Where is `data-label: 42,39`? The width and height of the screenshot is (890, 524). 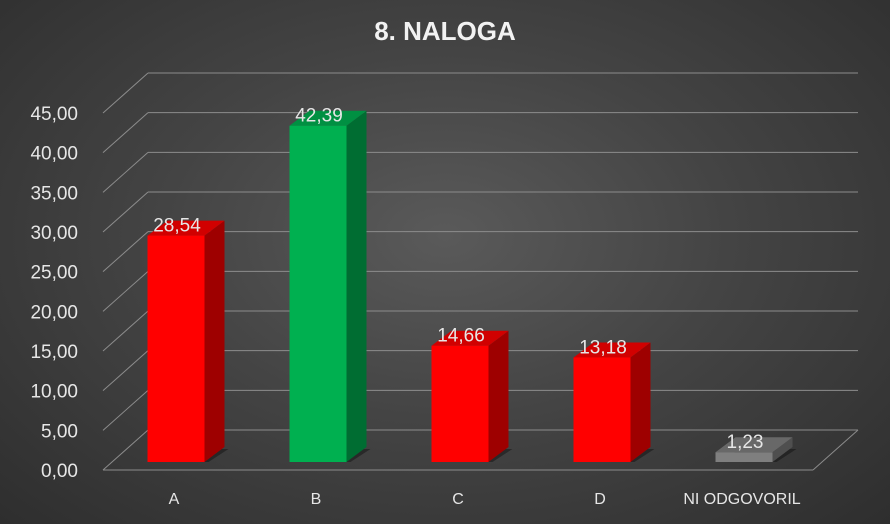 data-label: 42,39 is located at coordinates (319, 116).